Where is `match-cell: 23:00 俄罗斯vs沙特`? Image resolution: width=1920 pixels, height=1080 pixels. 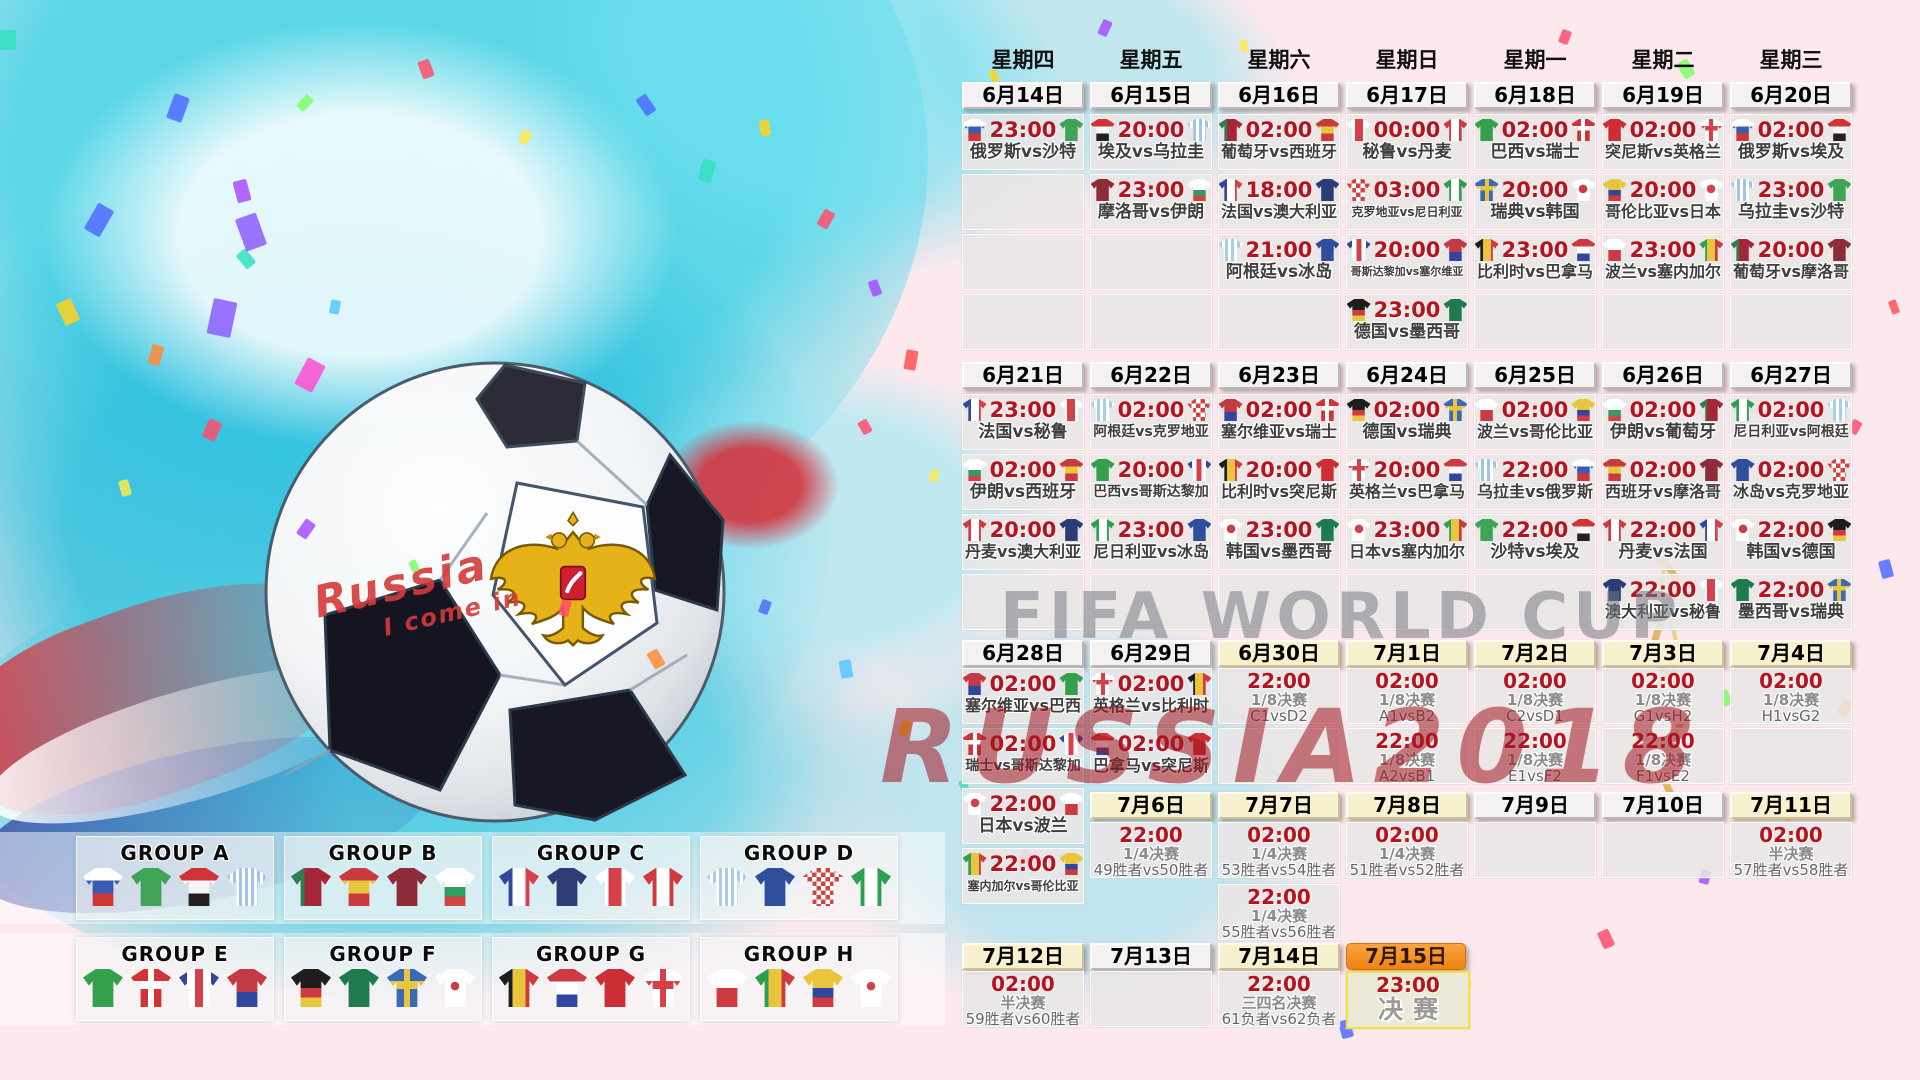
match-cell: 23:00 俄罗斯vs沙特 is located at coordinates (1023, 142).